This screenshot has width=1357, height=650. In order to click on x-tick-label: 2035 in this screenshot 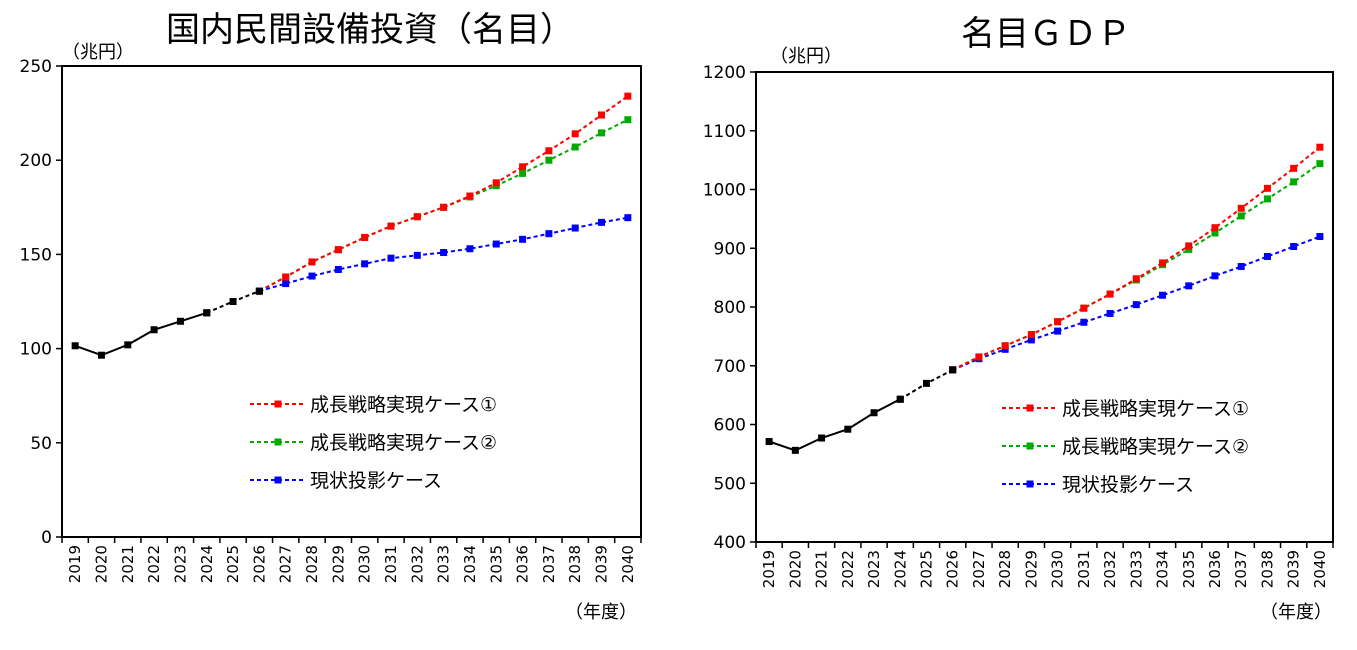, I will do `click(1189, 569)`.